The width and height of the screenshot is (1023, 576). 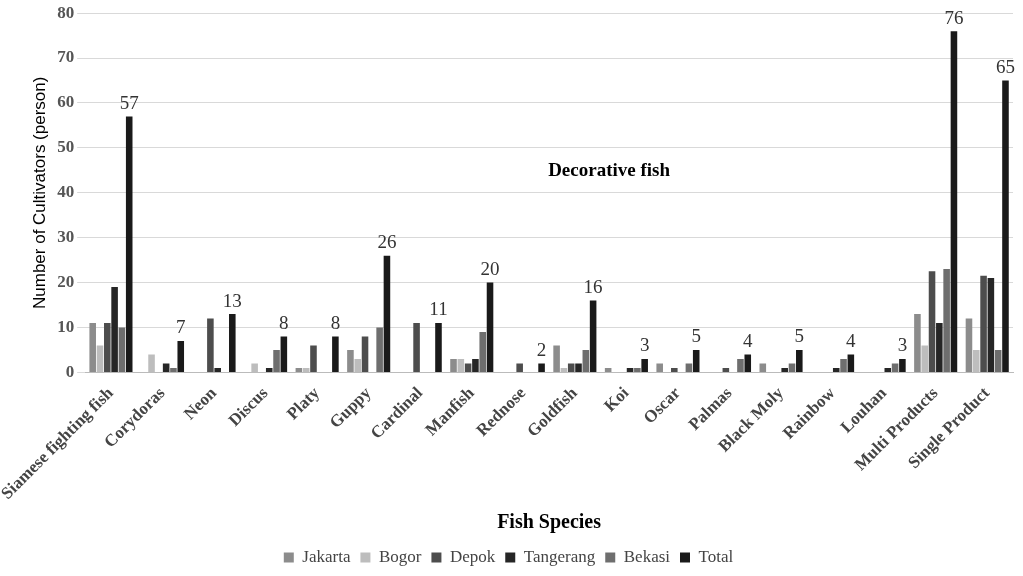 What do you see at coordinates (181, 327) in the screenshot?
I see `data-label: 7` at bounding box center [181, 327].